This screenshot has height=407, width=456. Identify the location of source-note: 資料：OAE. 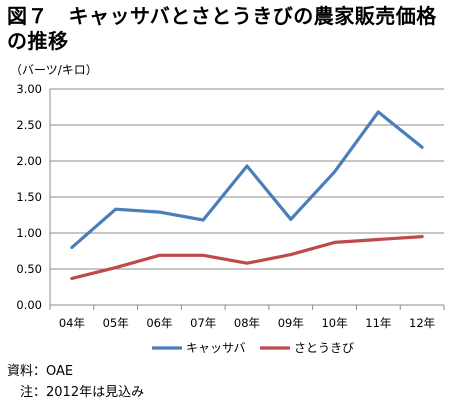
(40, 371).